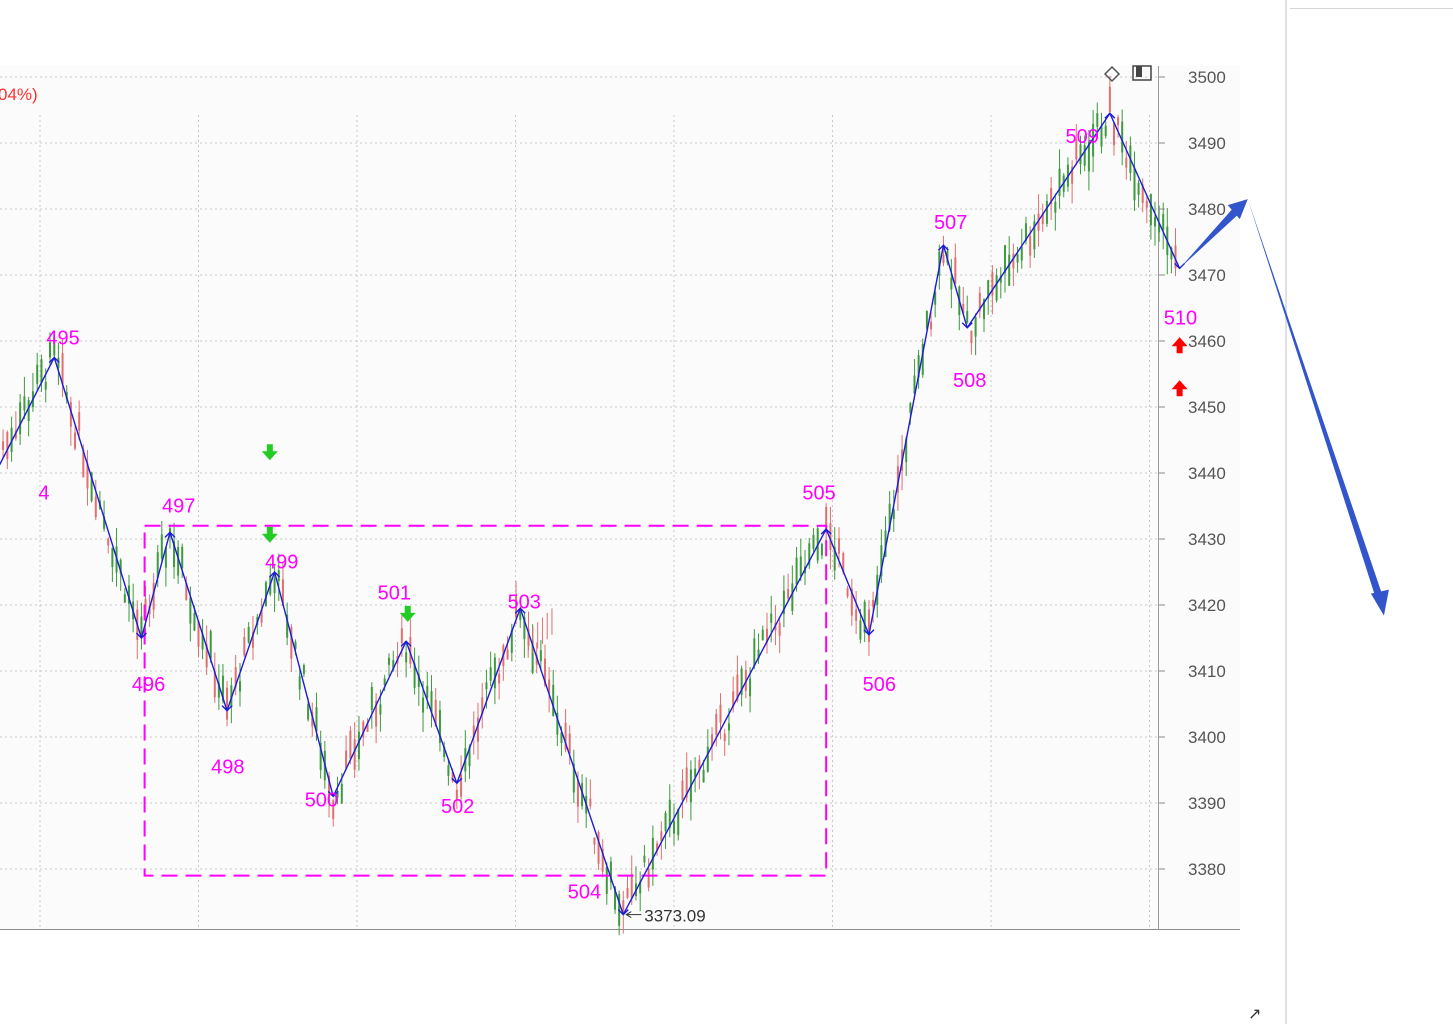 The height and width of the screenshot is (1024, 1453). Describe the element at coordinates (1112, 74) in the screenshot. I see `diamond-icon` at that location.